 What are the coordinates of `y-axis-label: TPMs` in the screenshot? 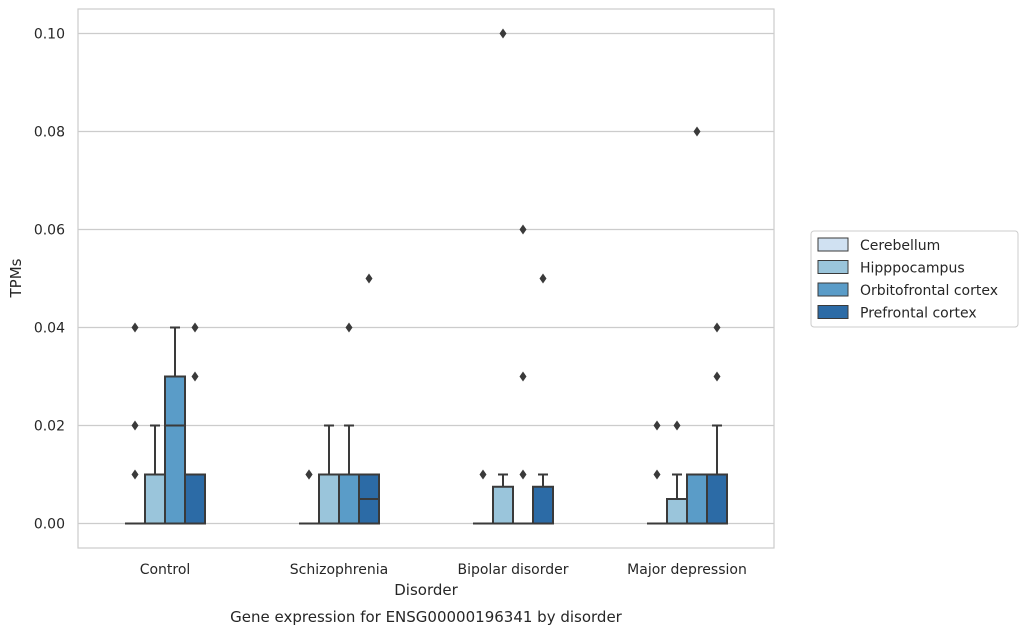 It's located at (16, 278).